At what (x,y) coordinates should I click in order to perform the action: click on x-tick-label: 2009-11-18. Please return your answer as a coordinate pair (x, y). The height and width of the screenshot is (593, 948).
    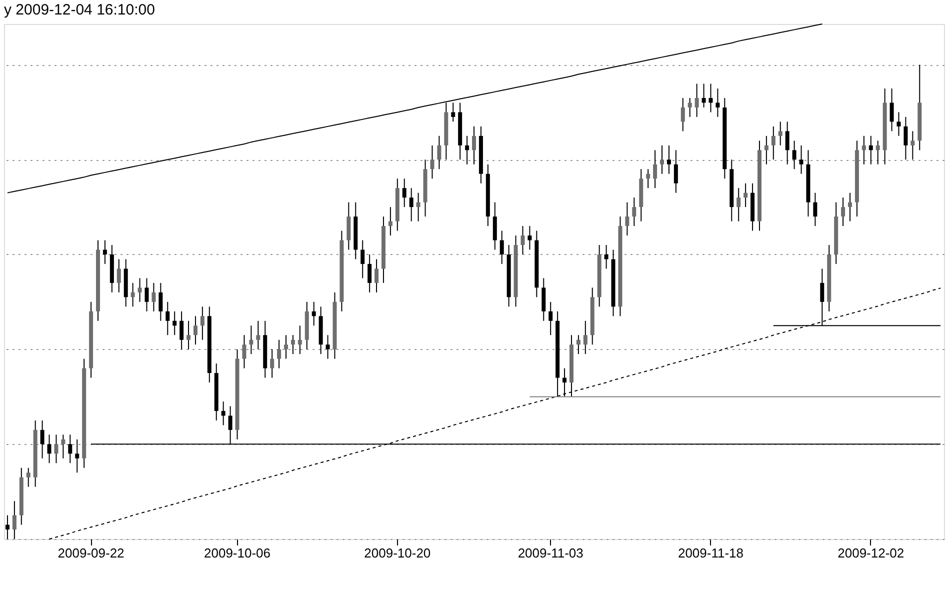
    Looking at the image, I should click on (711, 553).